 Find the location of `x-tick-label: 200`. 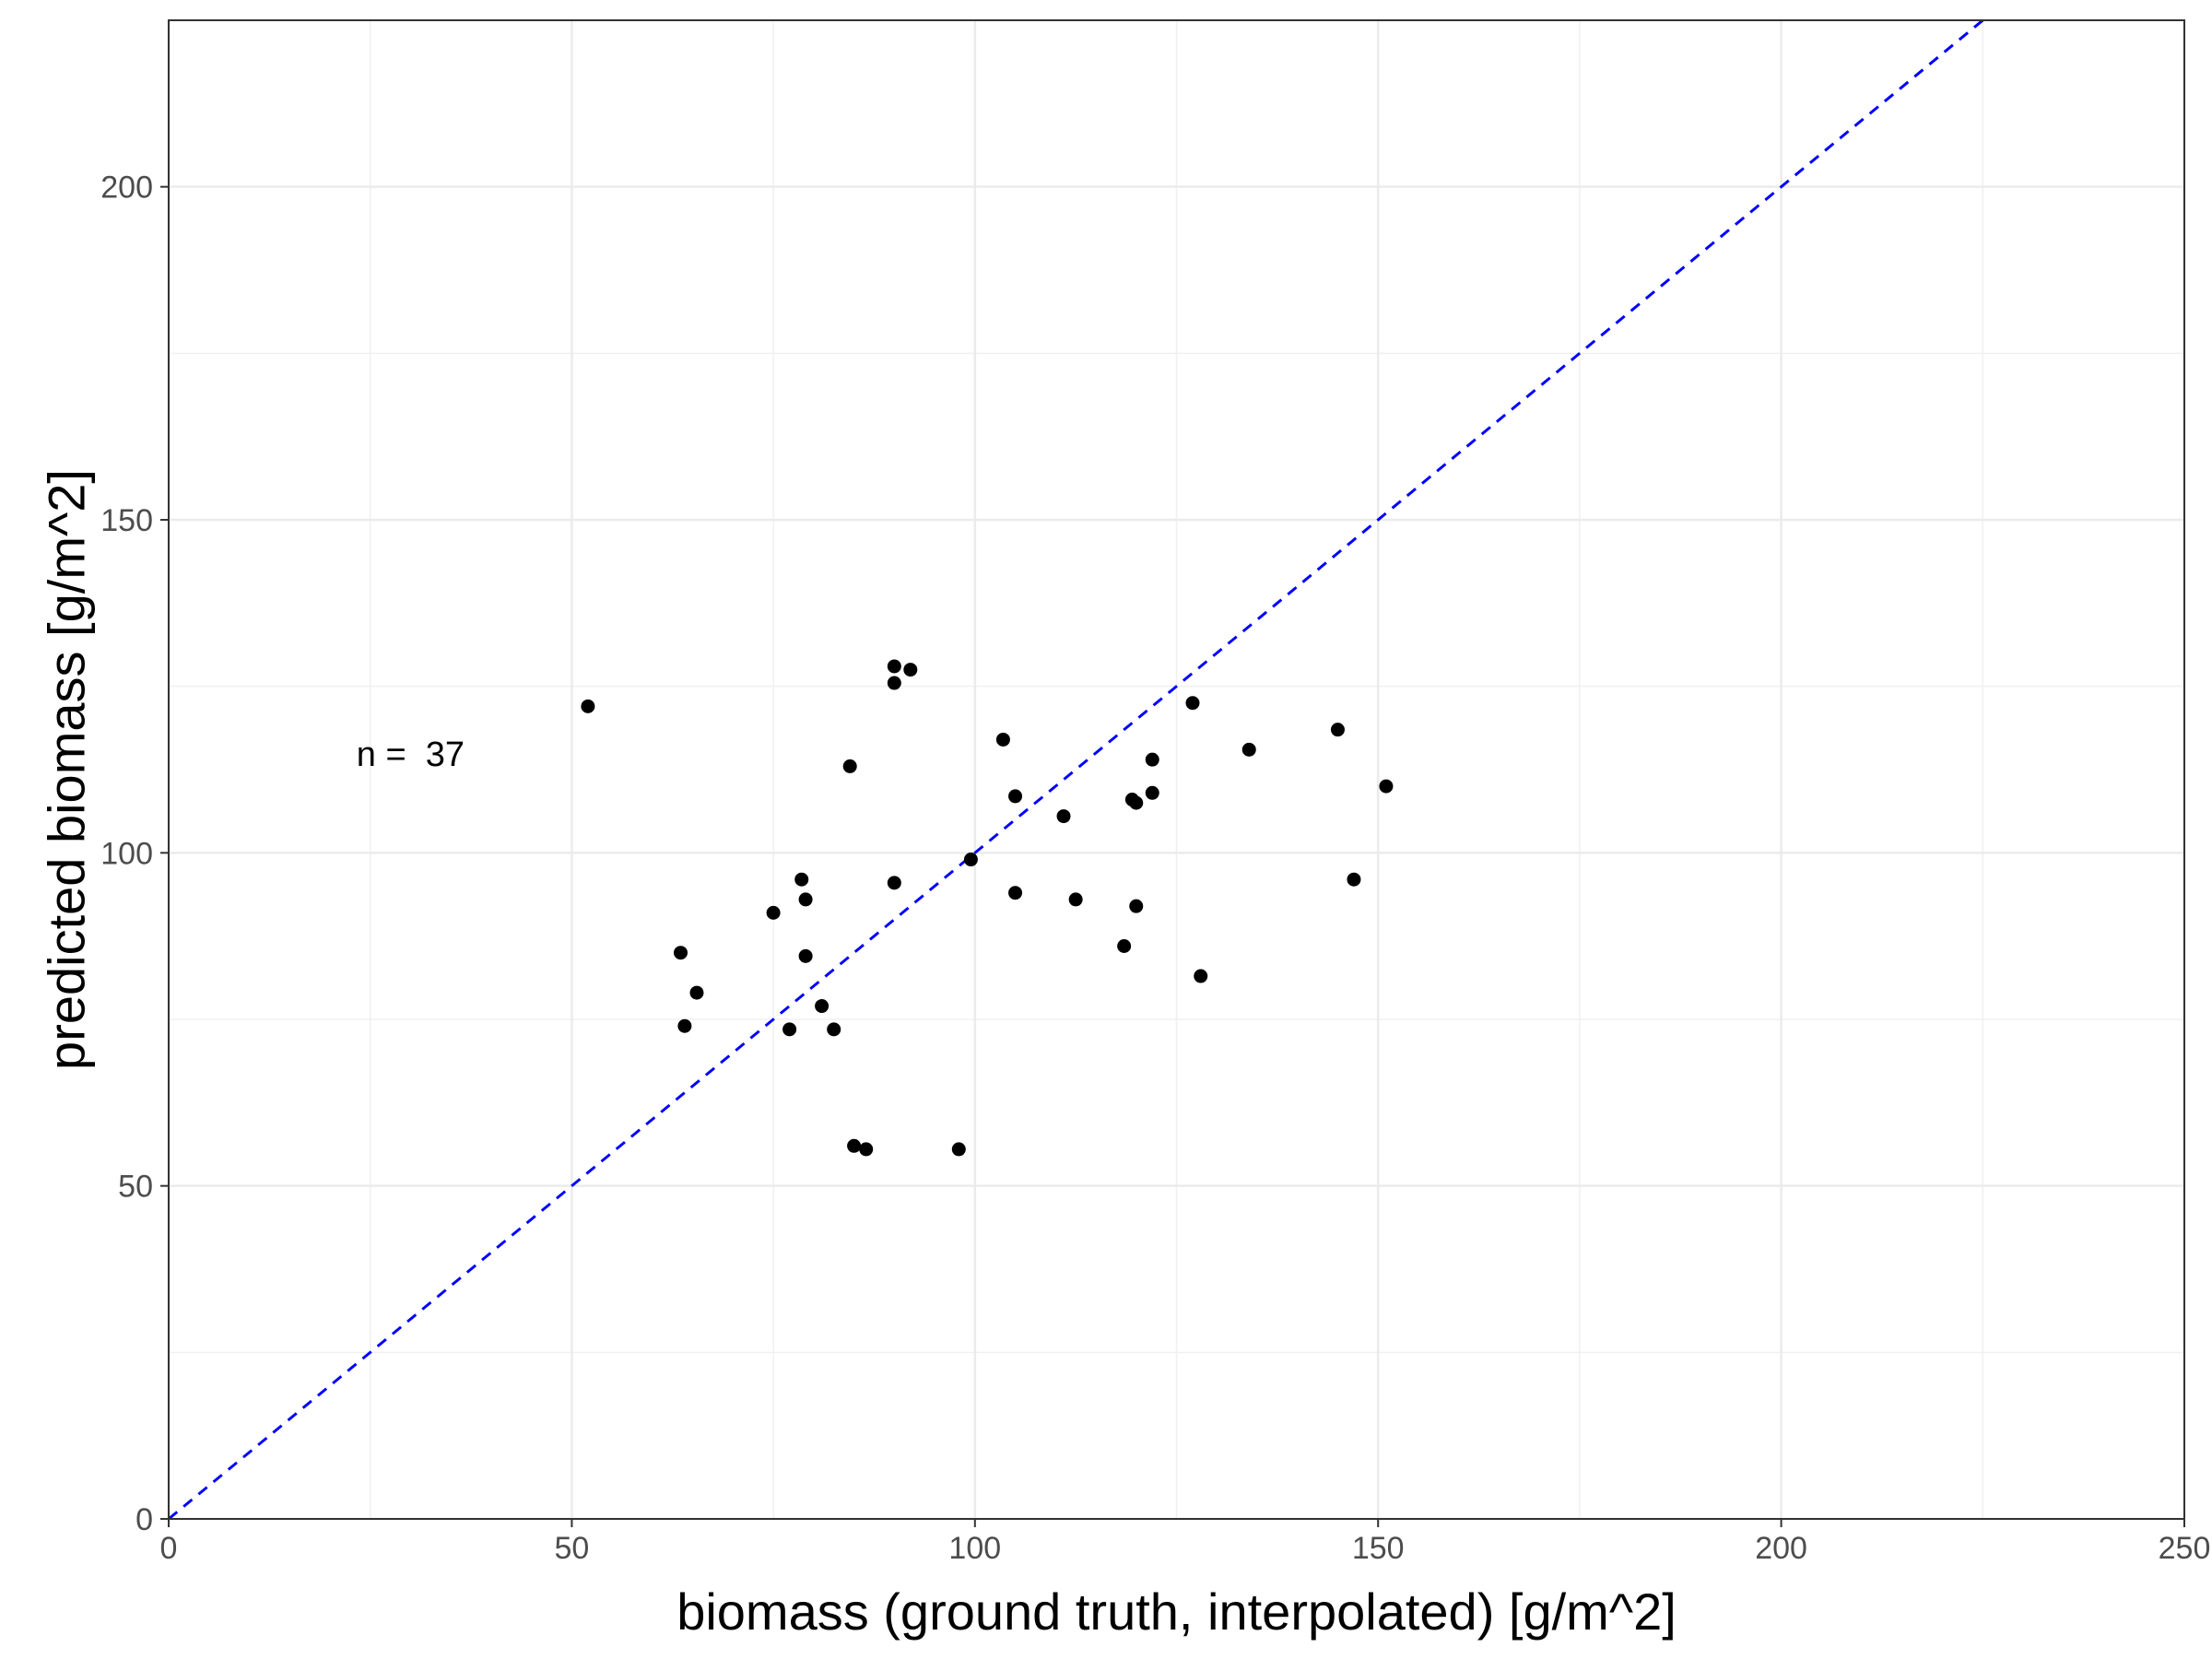

x-tick-label: 200 is located at coordinates (1781, 1548).